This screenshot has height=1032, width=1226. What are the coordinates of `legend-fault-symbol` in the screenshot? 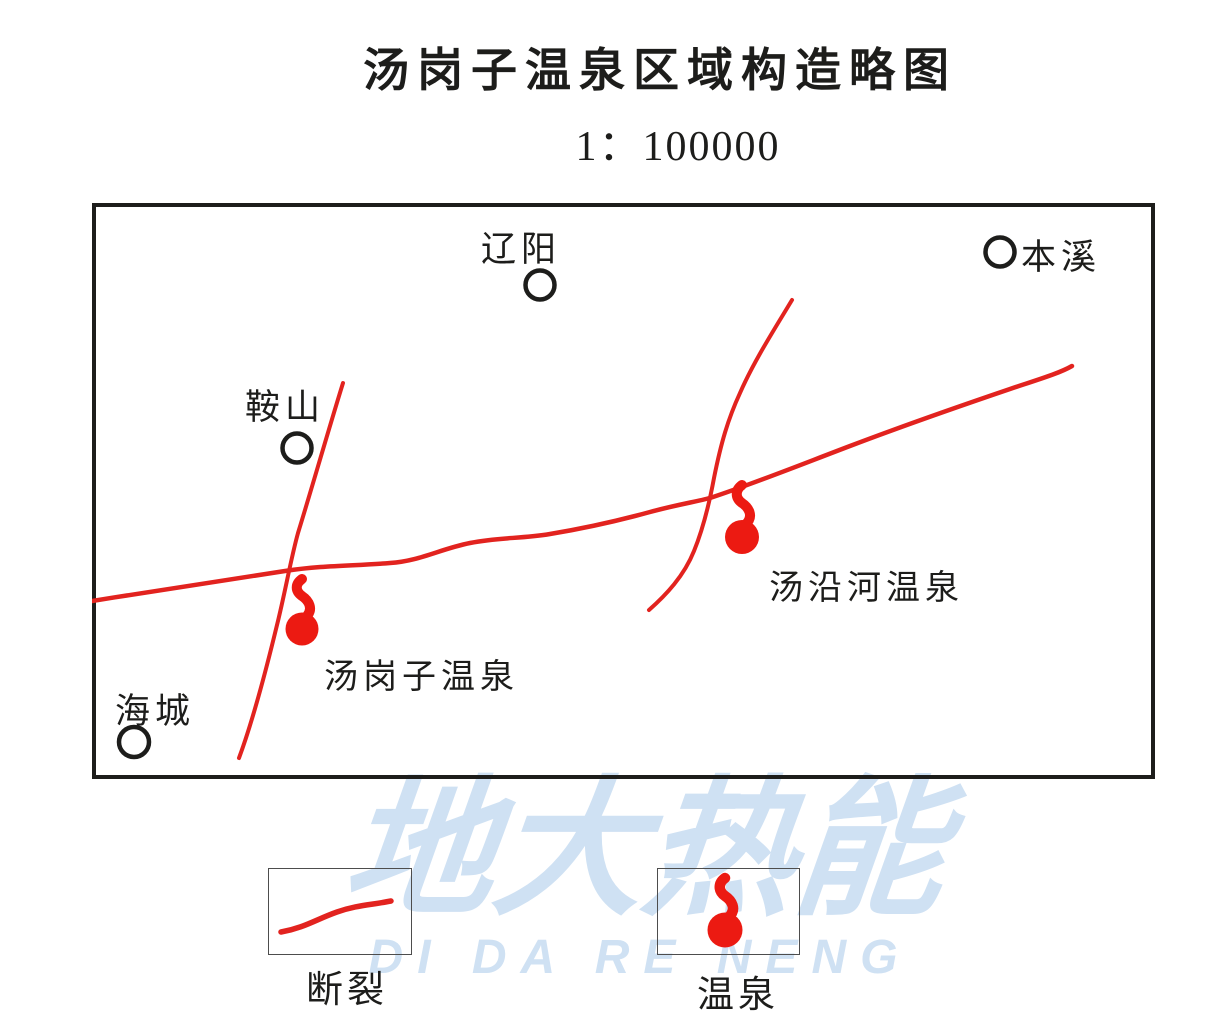 It's located at (336, 916).